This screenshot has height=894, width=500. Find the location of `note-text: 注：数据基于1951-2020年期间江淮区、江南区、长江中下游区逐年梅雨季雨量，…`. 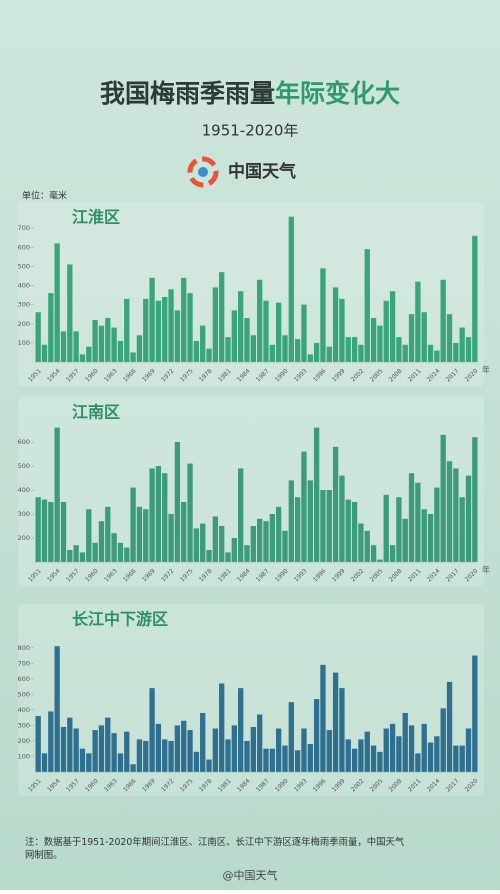

note-text: 注：数据基于1951-2020年期间江淮区、江南区、长江中下游区逐年梅雨季雨量，… is located at coordinates (215, 842).